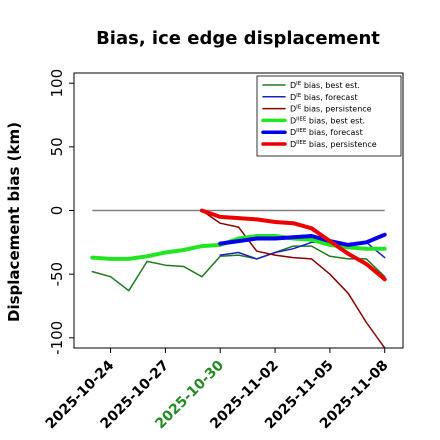  I want to click on legend-entry: DIE bias, persistence, so click(331, 109).